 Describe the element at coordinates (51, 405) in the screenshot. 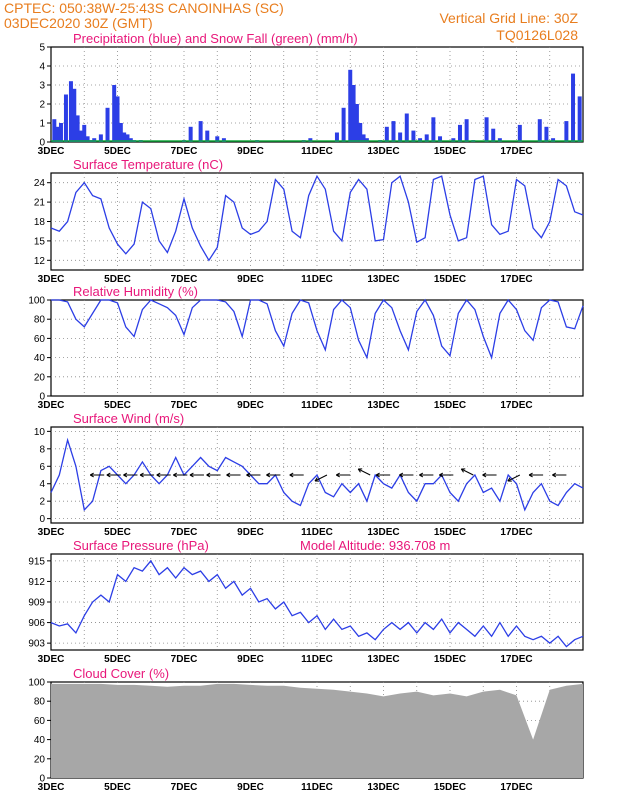

I see `x-tick-label-2-0: 3DEC` at that location.